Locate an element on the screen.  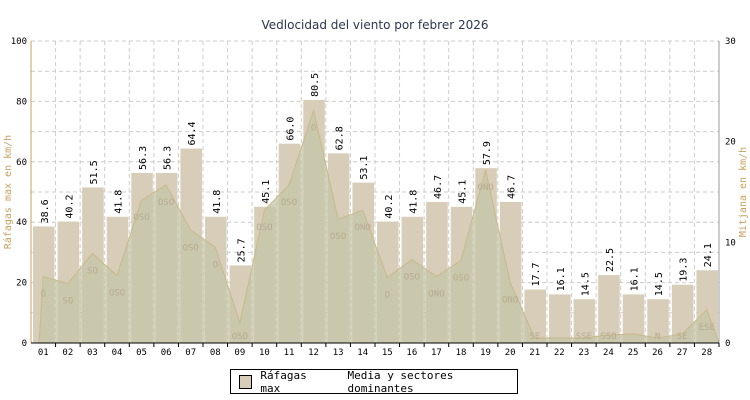
x-tick-label: 02 is located at coordinates (67, 353).